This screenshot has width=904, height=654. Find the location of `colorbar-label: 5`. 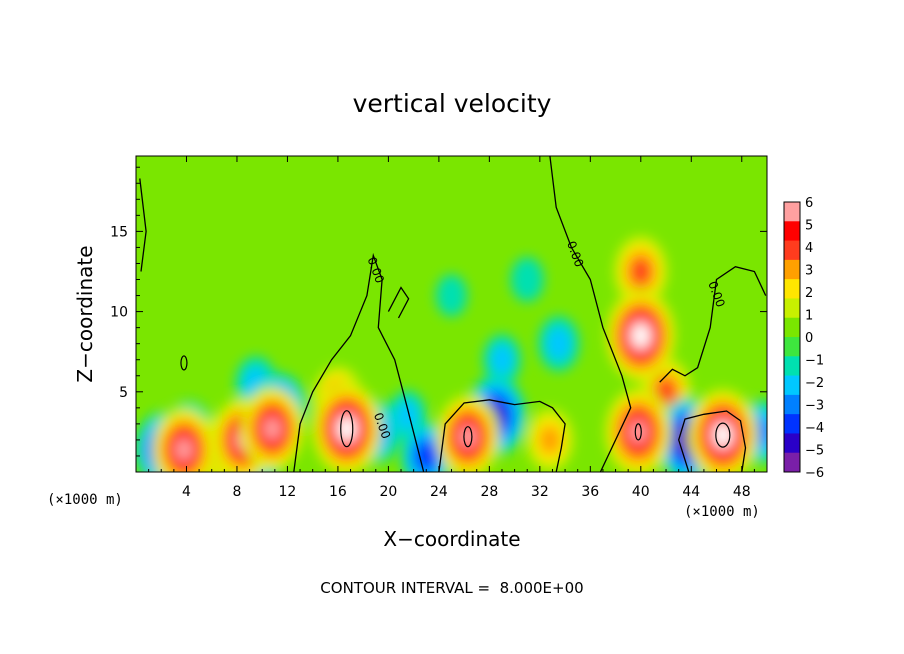

colorbar-label: 5 is located at coordinates (809, 226).